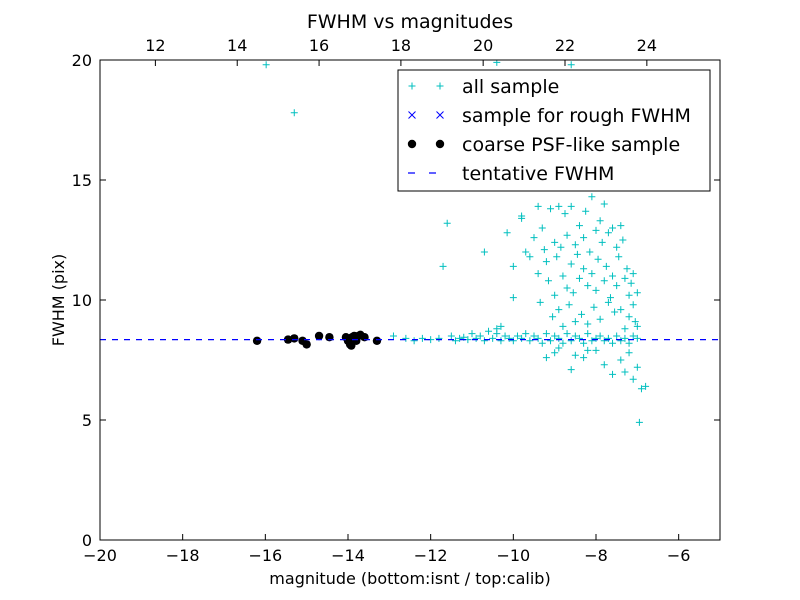 The height and width of the screenshot is (600, 800). What do you see at coordinates (82, 60) in the screenshot?
I see `y-tick-label: 20` at bounding box center [82, 60].